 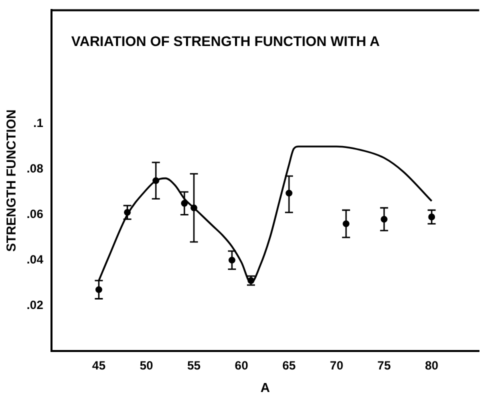 I want to click on x-tick-label: 55, so click(x=194, y=365).